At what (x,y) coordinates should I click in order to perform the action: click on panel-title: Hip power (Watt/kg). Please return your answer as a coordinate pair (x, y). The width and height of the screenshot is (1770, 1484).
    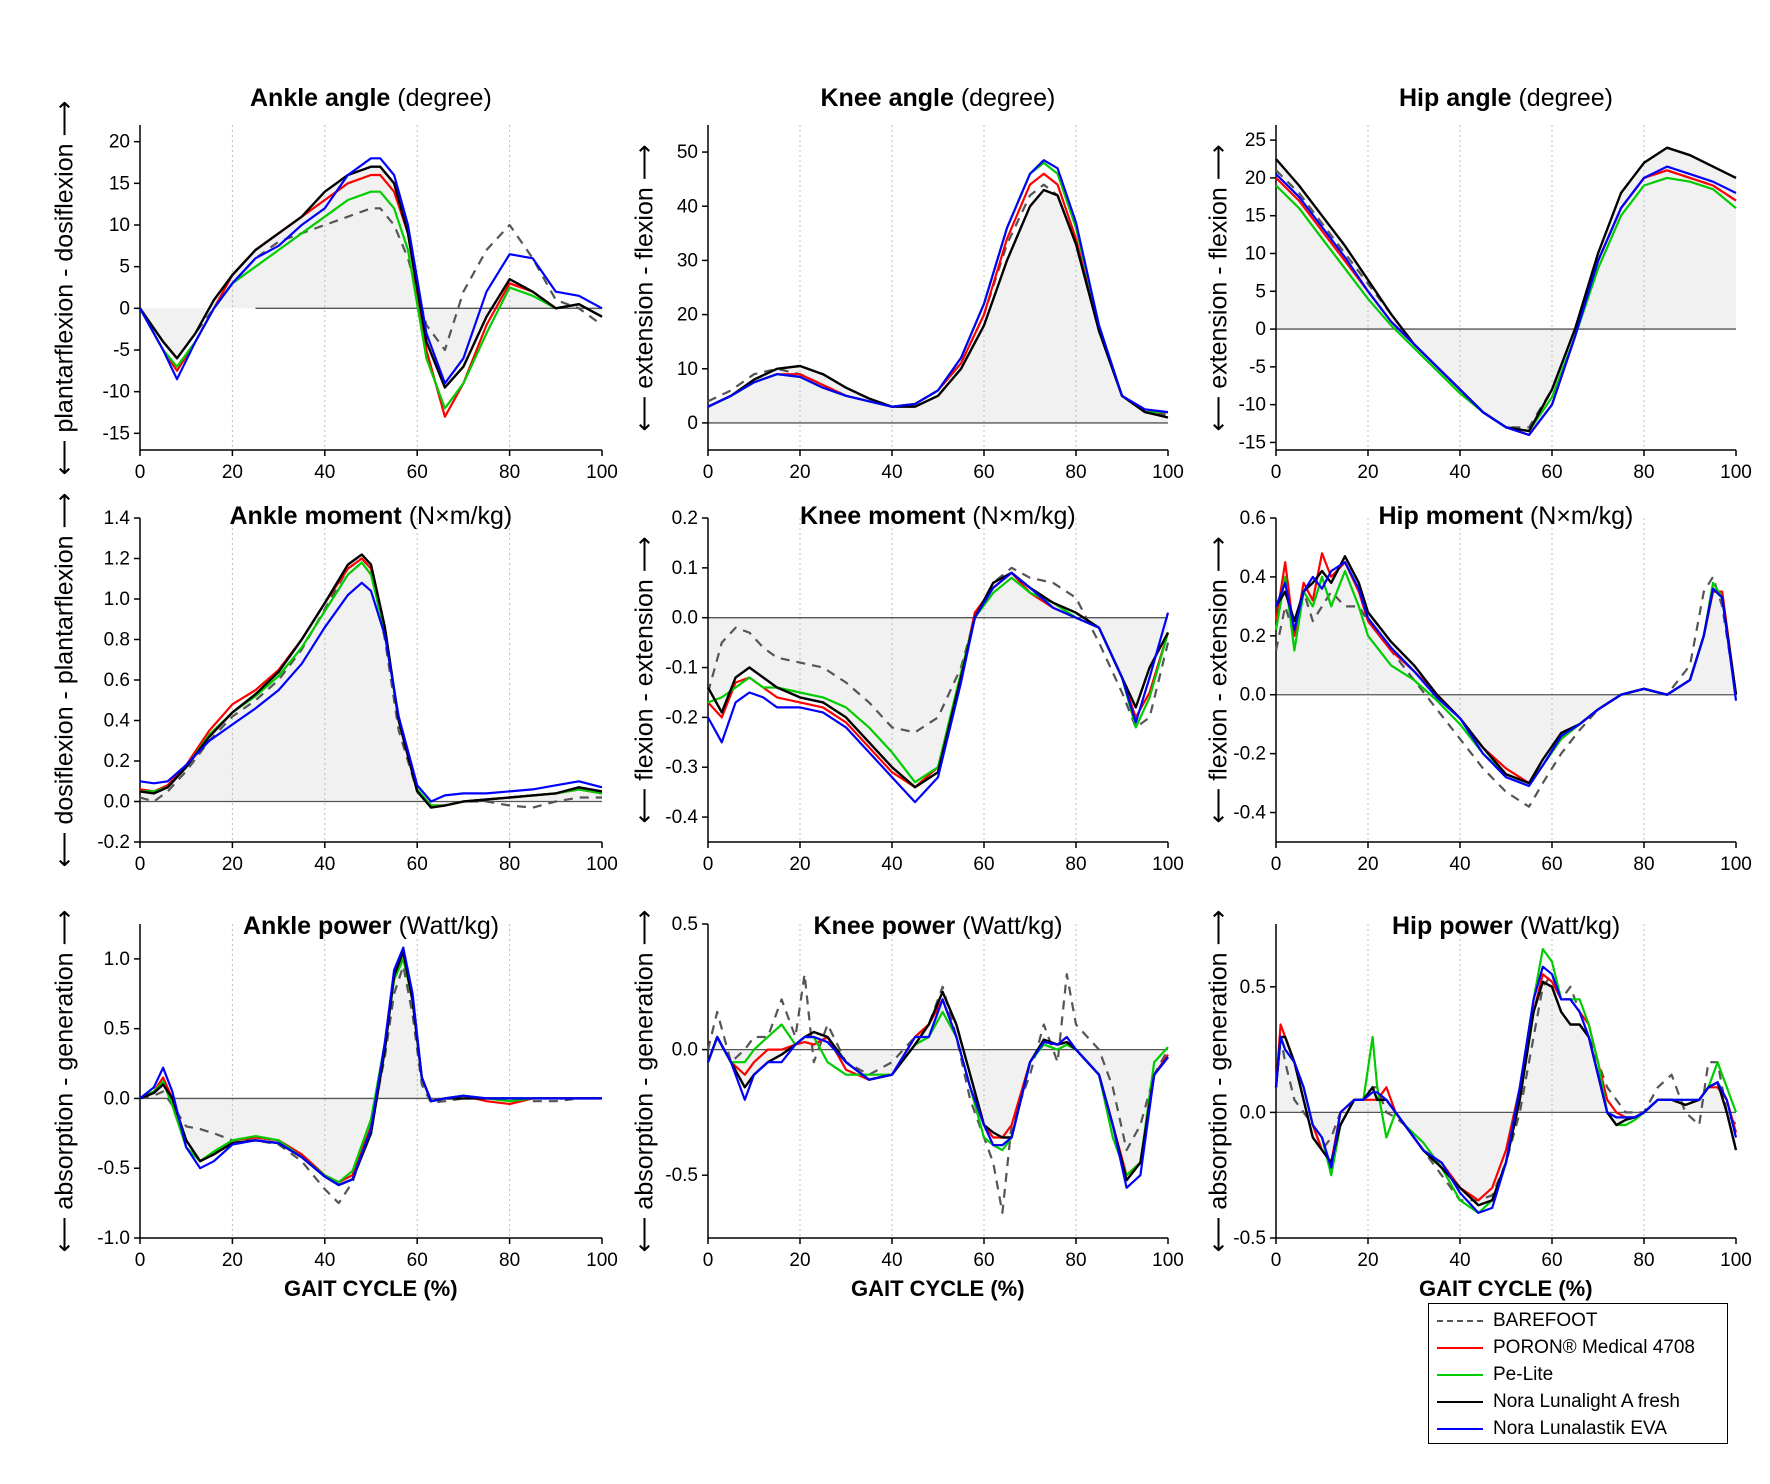
    Looking at the image, I should click on (1506, 926).